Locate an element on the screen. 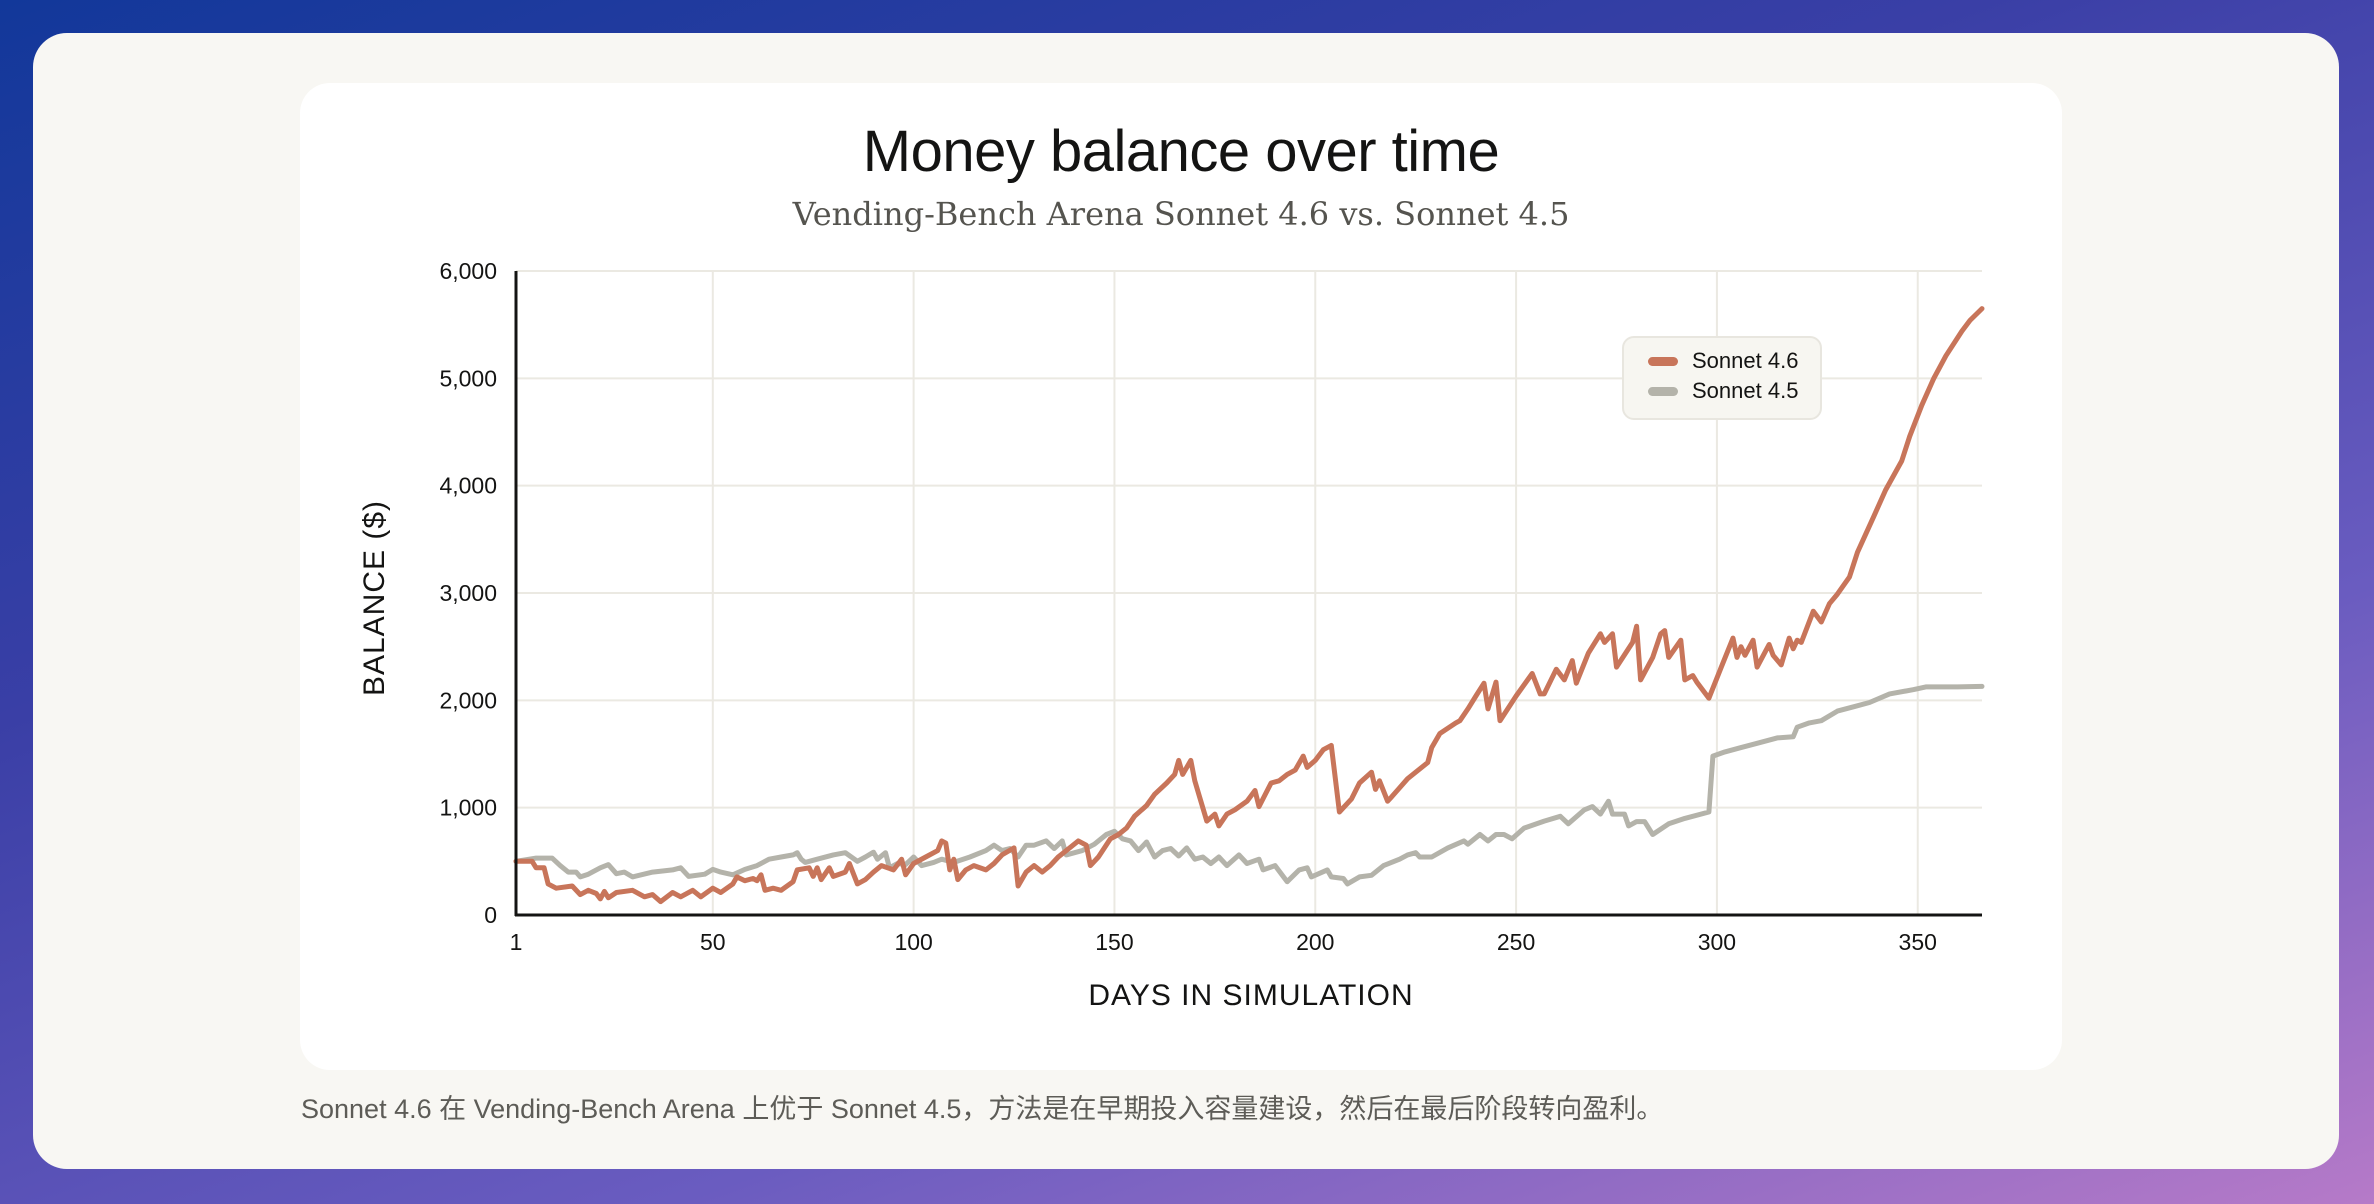 The width and height of the screenshot is (2374, 1204). y-tick-label: 5,000 is located at coordinates (468, 378).